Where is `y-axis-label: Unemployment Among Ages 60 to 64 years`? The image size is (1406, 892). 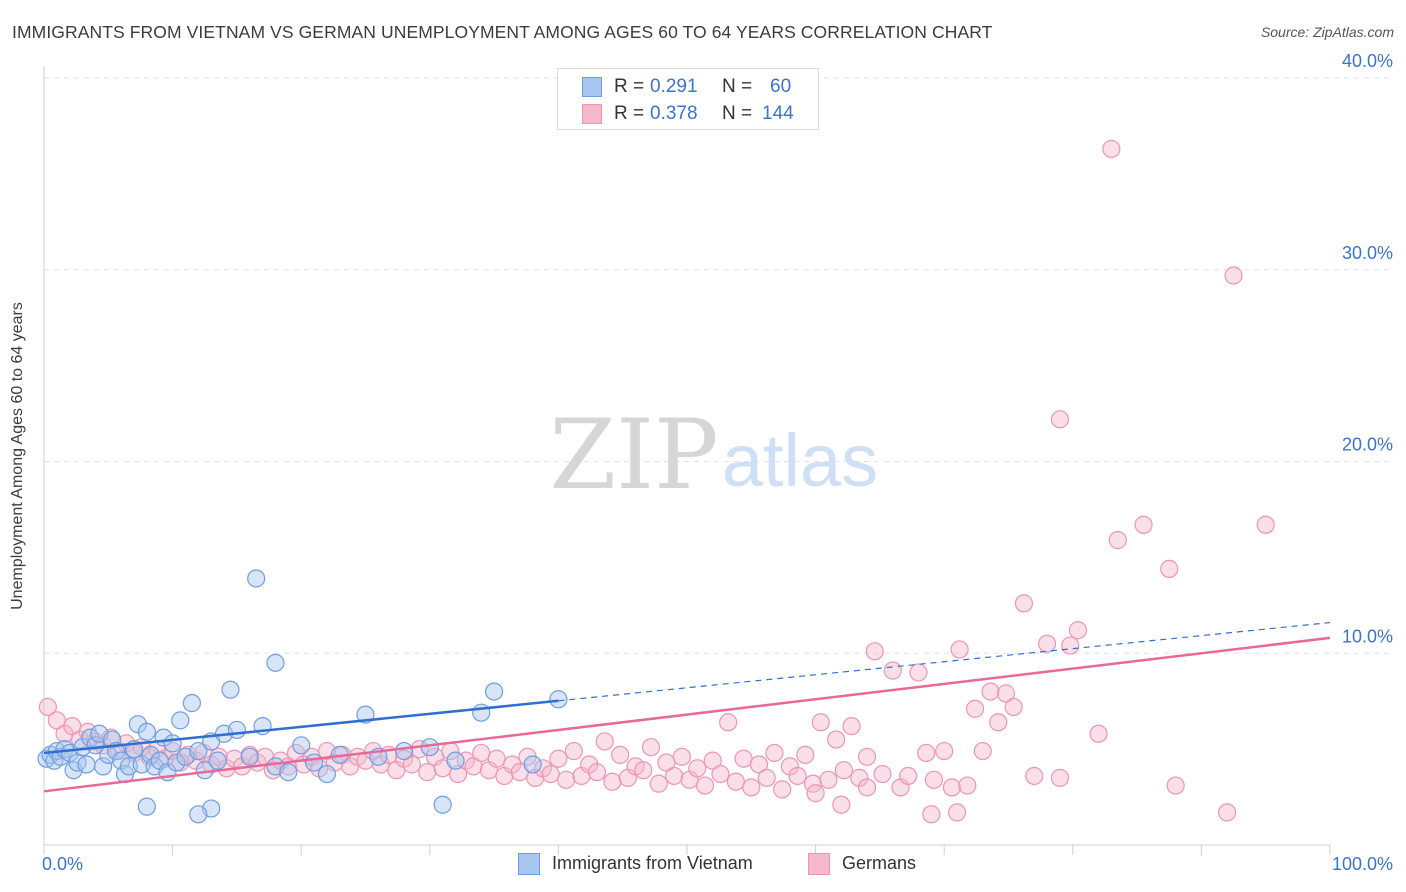 y-axis-label: Unemployment Among Ages 60 to 64 years is located at coordinates (17, 456).